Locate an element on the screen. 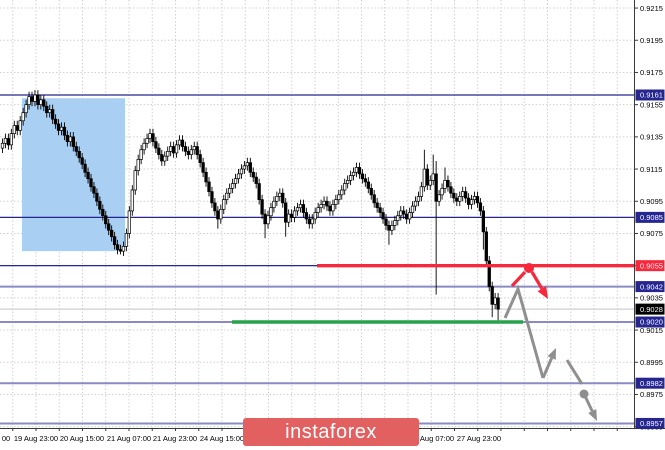  price-level-box-0.9028: 0.9028 is located at coordinates (650, 309).